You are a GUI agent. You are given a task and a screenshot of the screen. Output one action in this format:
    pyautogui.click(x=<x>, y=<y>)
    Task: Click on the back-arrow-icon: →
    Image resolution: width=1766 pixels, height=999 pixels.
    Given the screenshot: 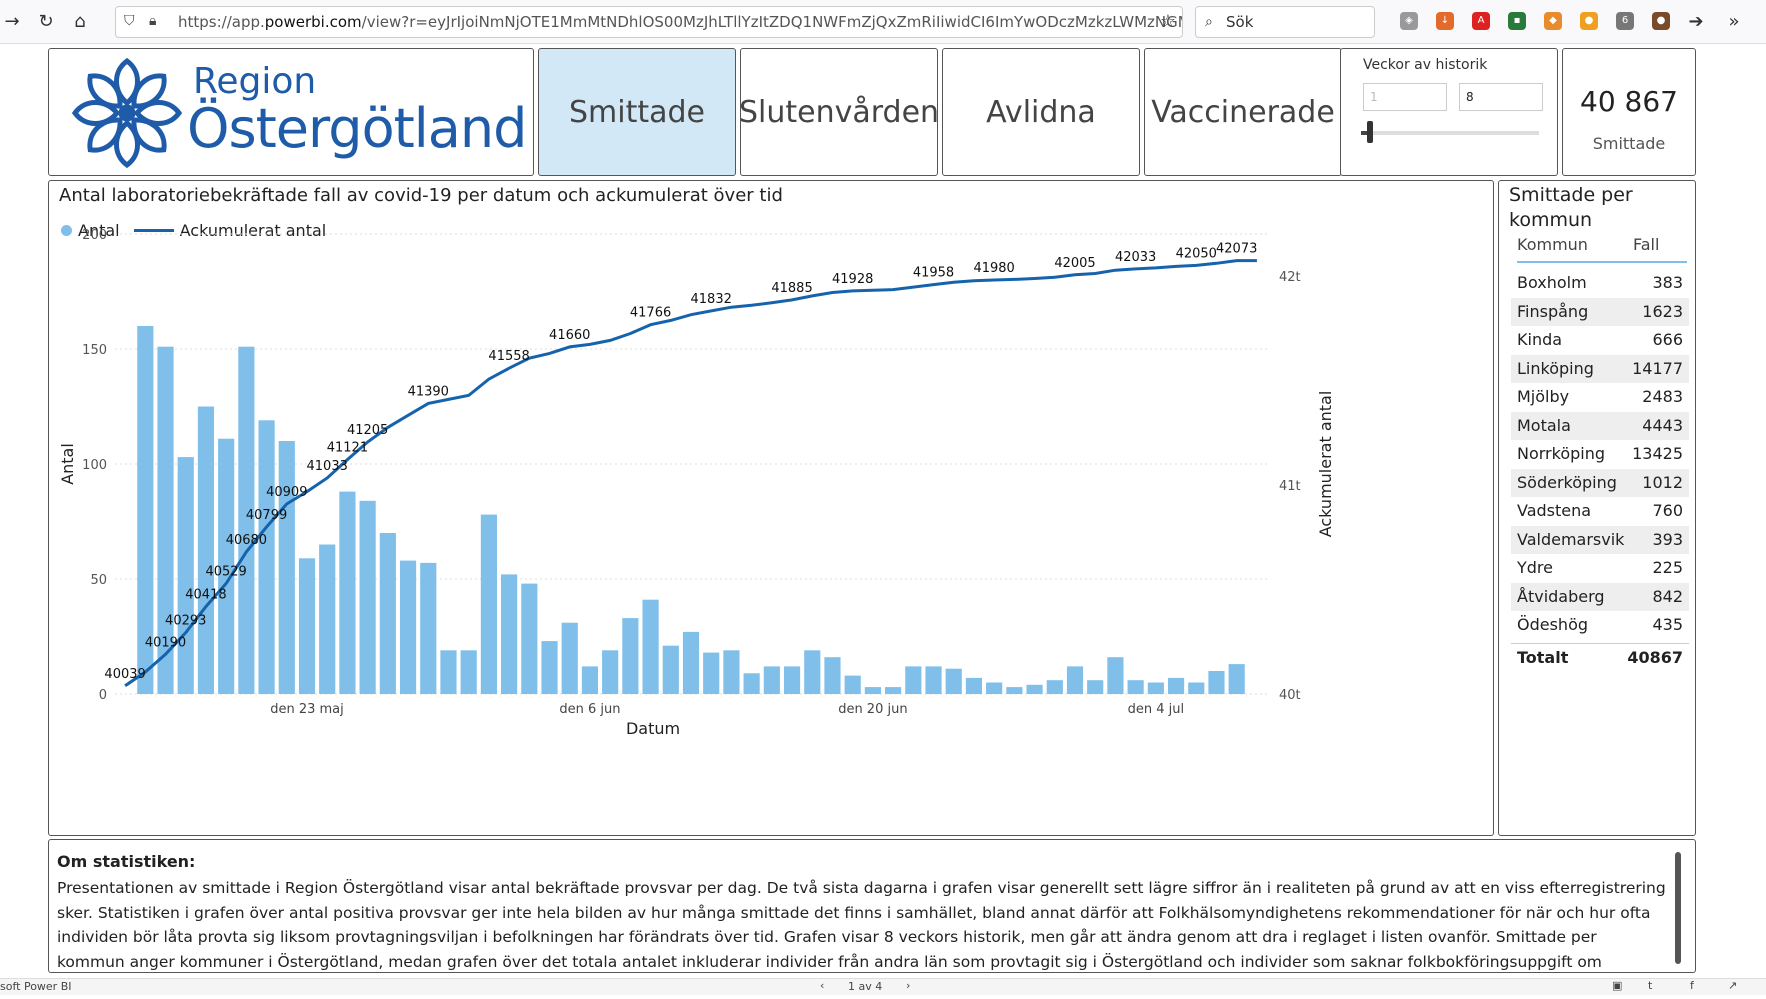 What is the action you would take?
    pyautogui.click(x=12, y=21)
    